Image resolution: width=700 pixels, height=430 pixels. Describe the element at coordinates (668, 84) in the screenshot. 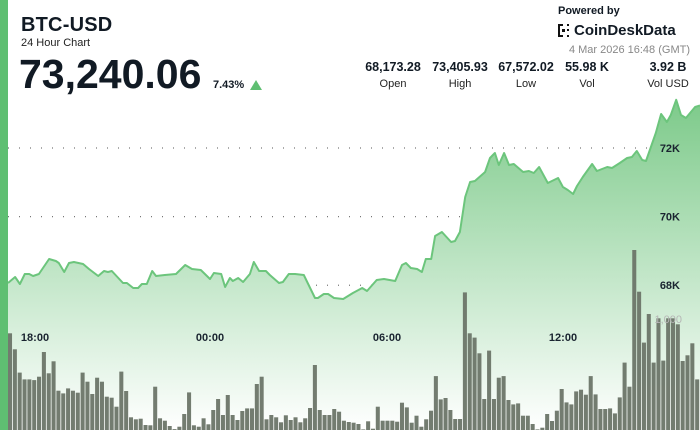

I see `stat-label: Vol USD` at that location.